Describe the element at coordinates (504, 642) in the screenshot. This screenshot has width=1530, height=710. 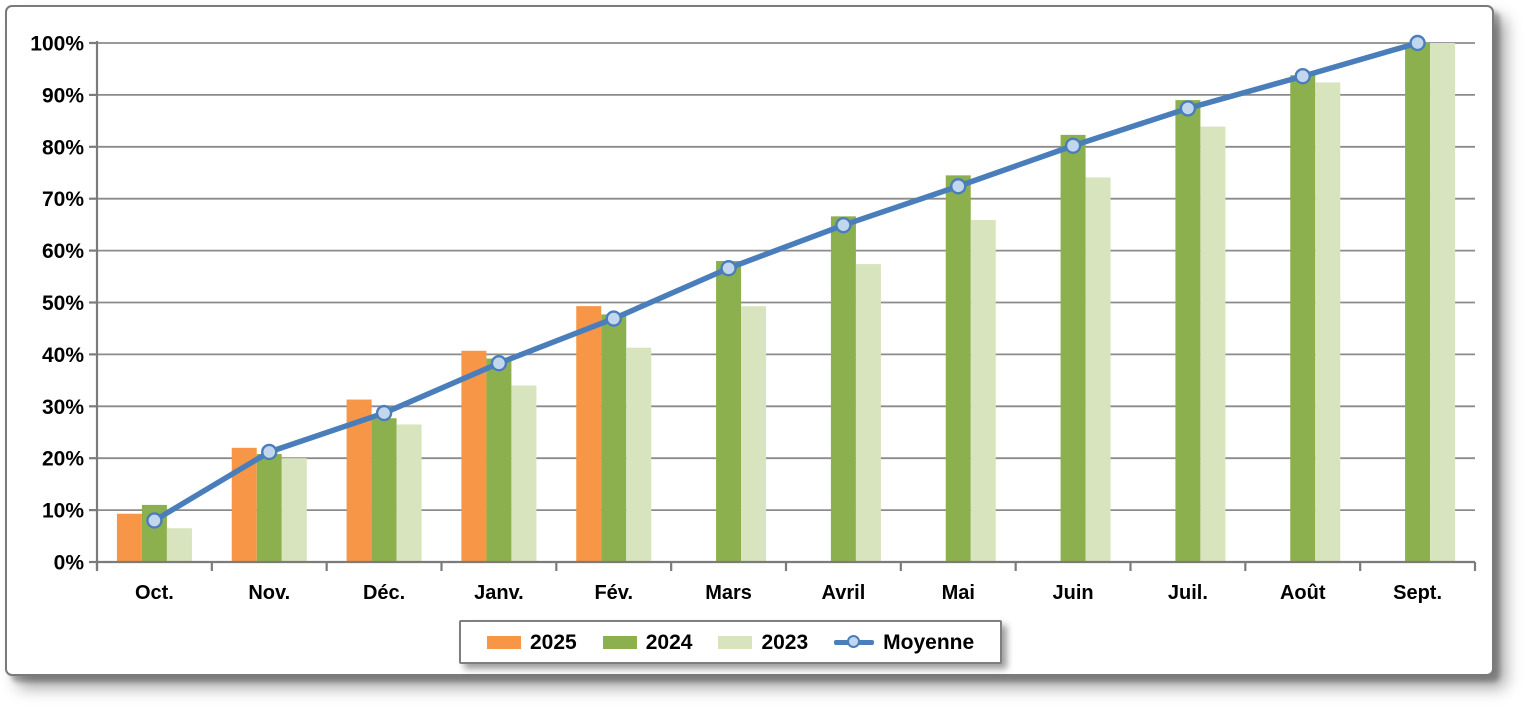
I see `legend-swatch-2025-icon` at that location.